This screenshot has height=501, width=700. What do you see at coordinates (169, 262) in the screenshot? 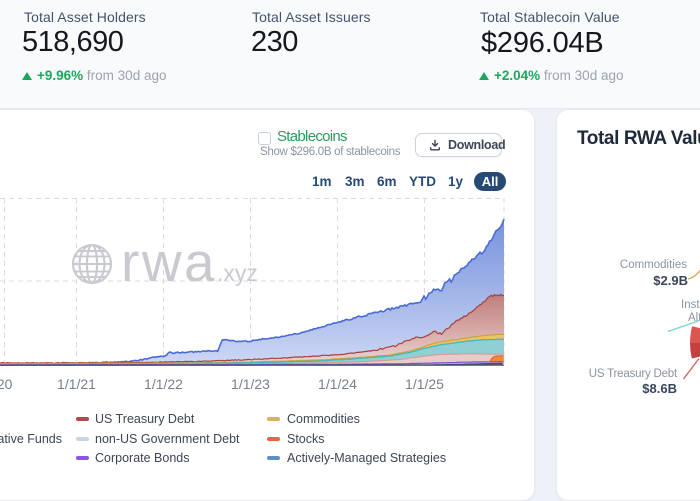
I see `svg-text: rwa` at bounding box center [169, 262].